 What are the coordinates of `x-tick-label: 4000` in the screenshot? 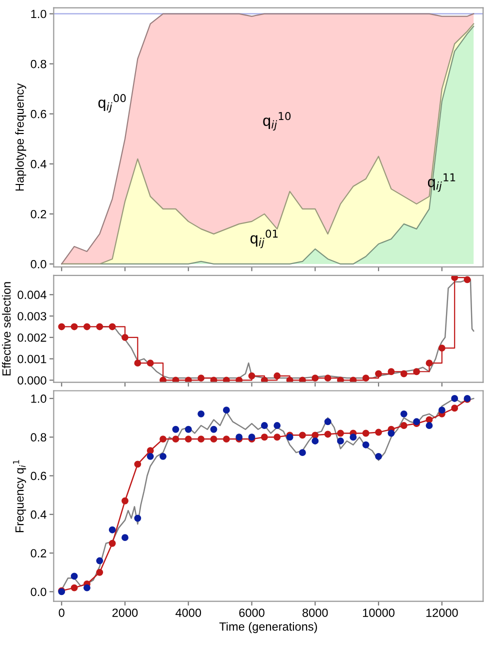 It's located at (189, 612).